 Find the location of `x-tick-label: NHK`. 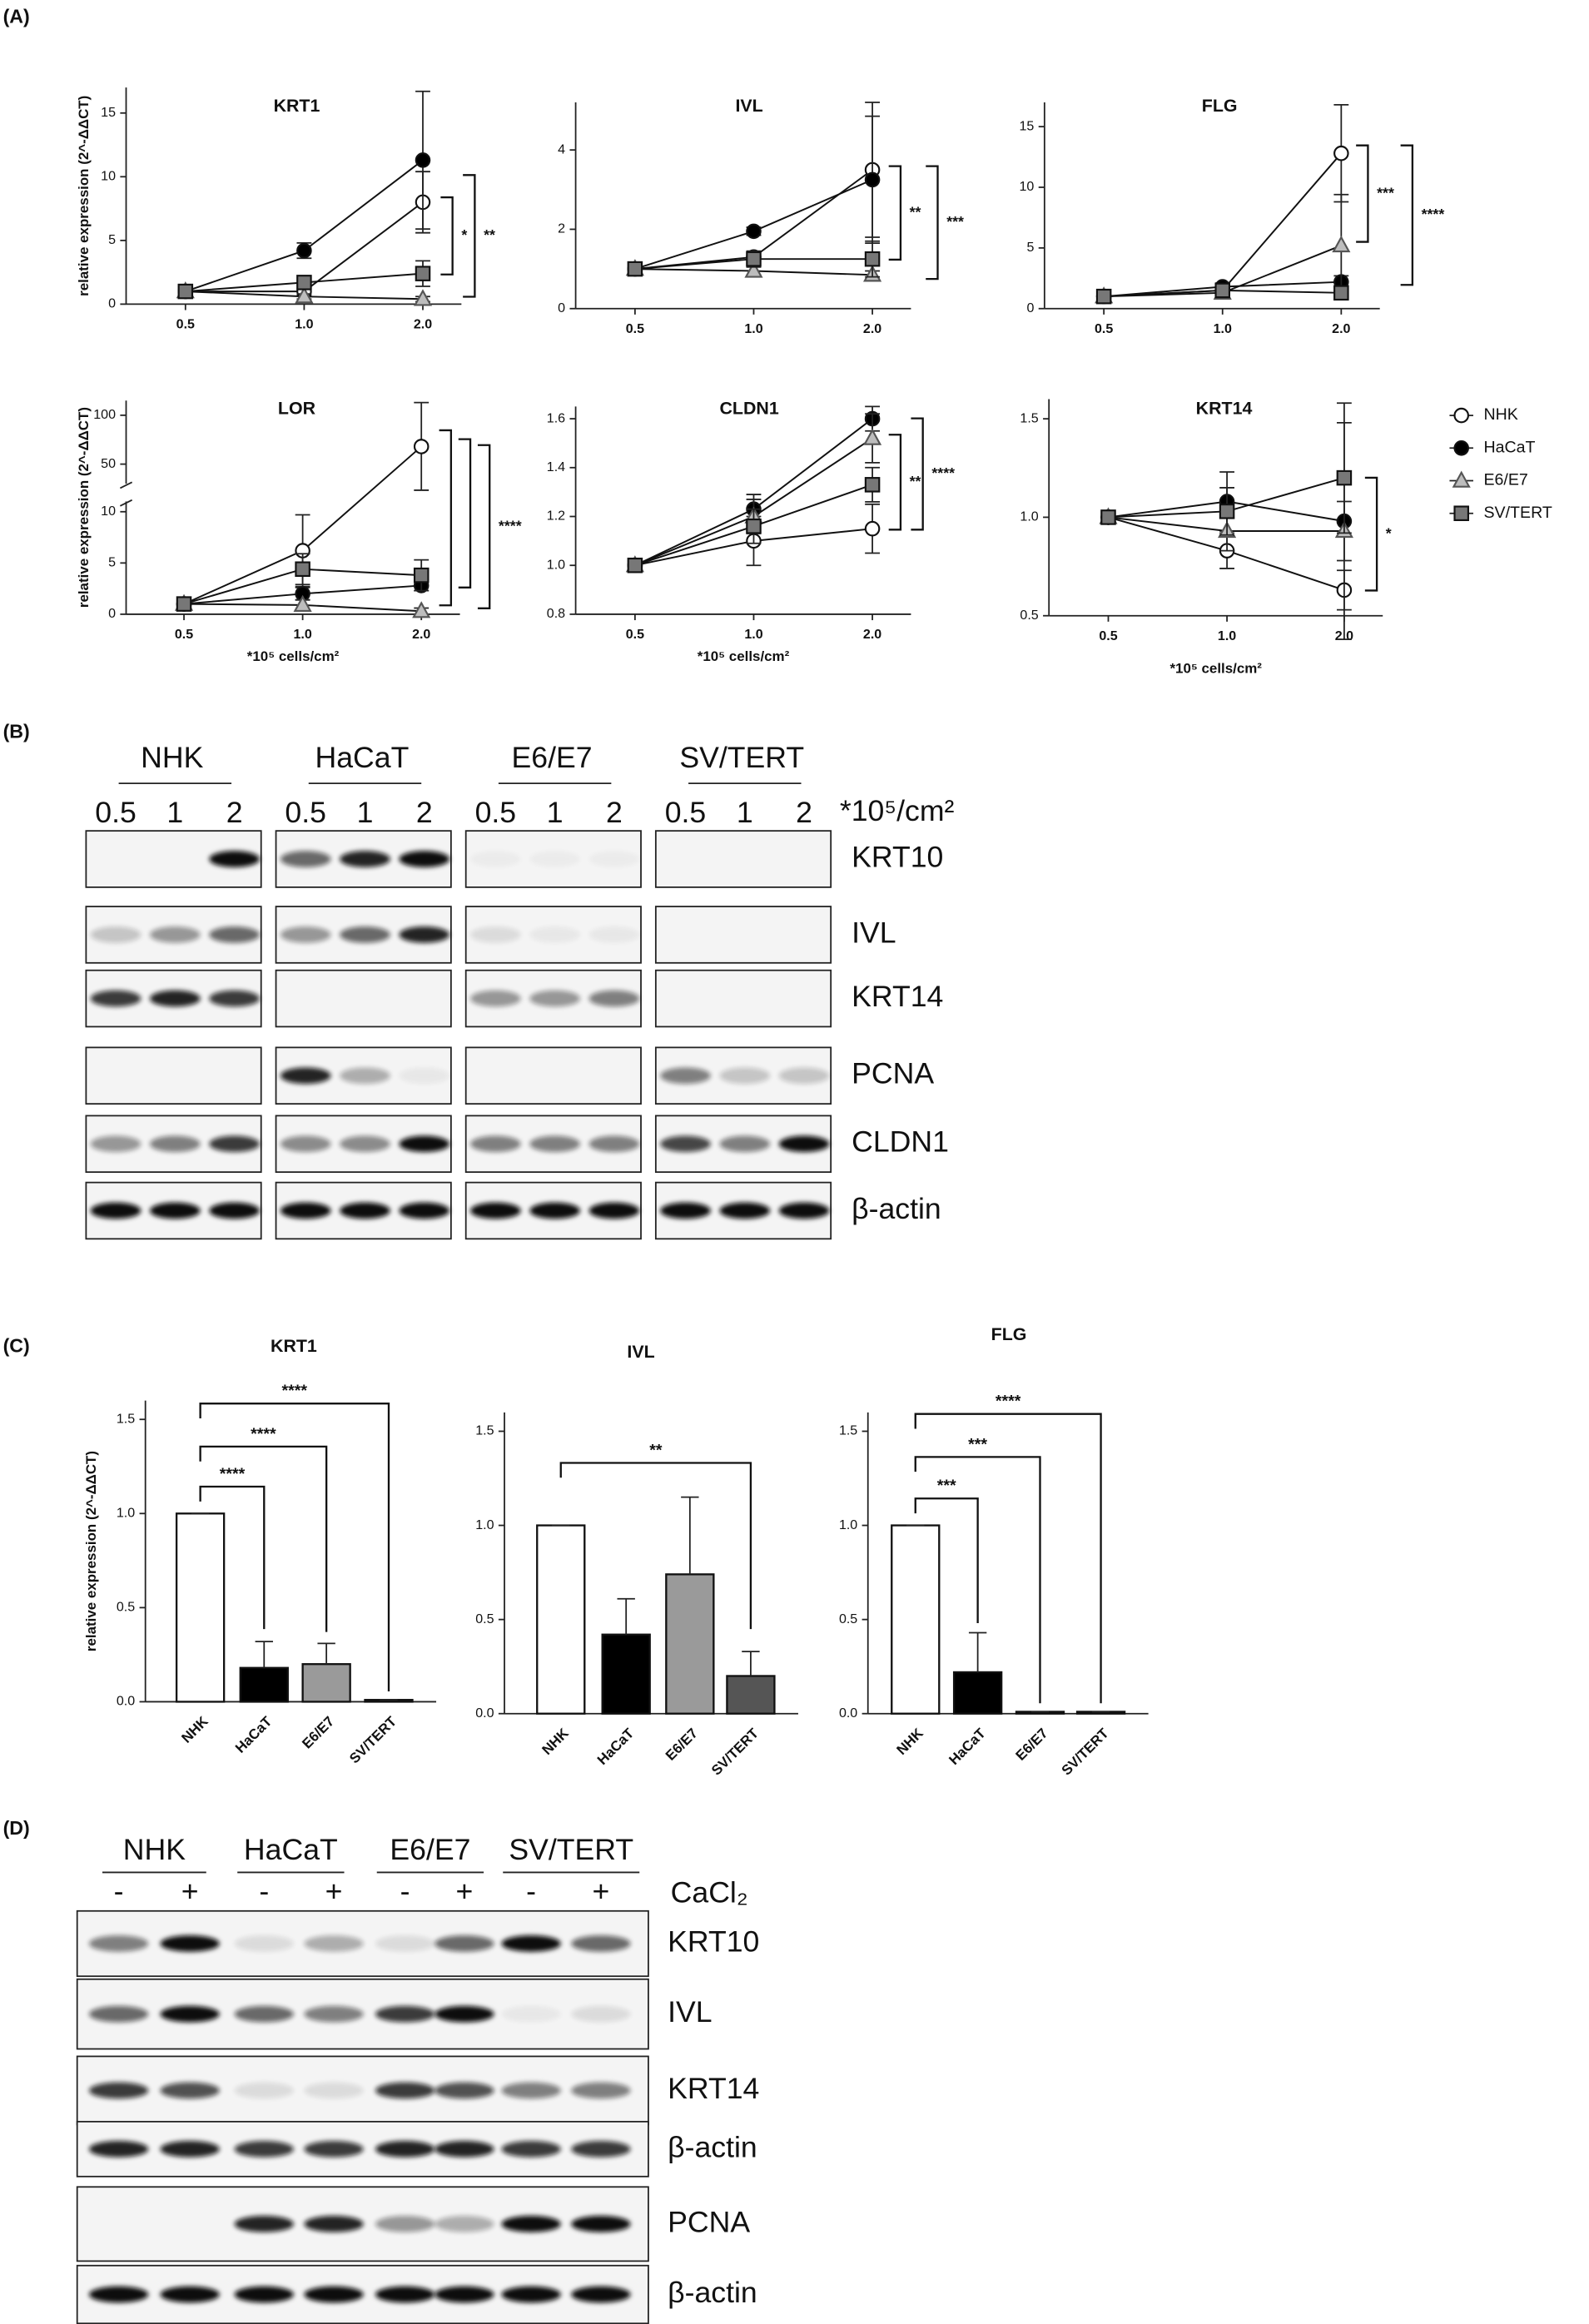

x-tick-label: NHK is located at coordinates (910, 1741).